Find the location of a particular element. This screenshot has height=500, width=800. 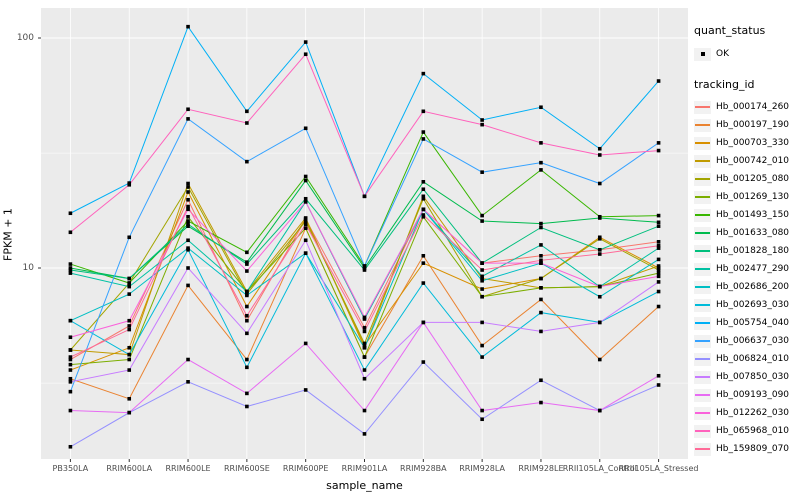

x-tick-label: RRII105LA_Stressed is located at coordinates (658, 468).